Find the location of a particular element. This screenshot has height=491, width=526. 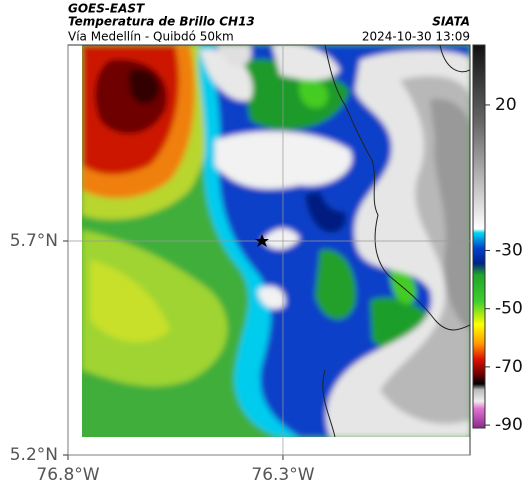

colorbar-tick-label: -30 is located at coordinates (509, 250).